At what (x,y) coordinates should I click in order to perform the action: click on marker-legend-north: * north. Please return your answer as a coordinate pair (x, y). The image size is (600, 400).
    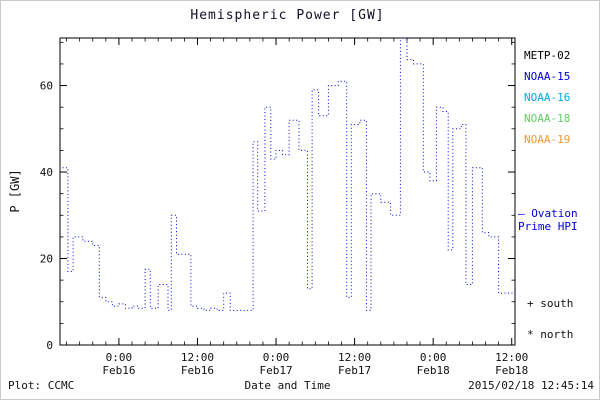
    Looking at the image, I should click on (550, 334).